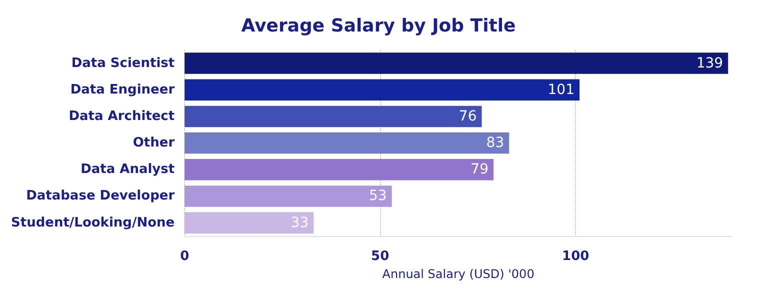 The height and width of the screenshot is (293, 757). What do you see at coordinates (185, 256) in the screenshot?
I see `x-tick-label: 0` at bounding box center [185, 256].